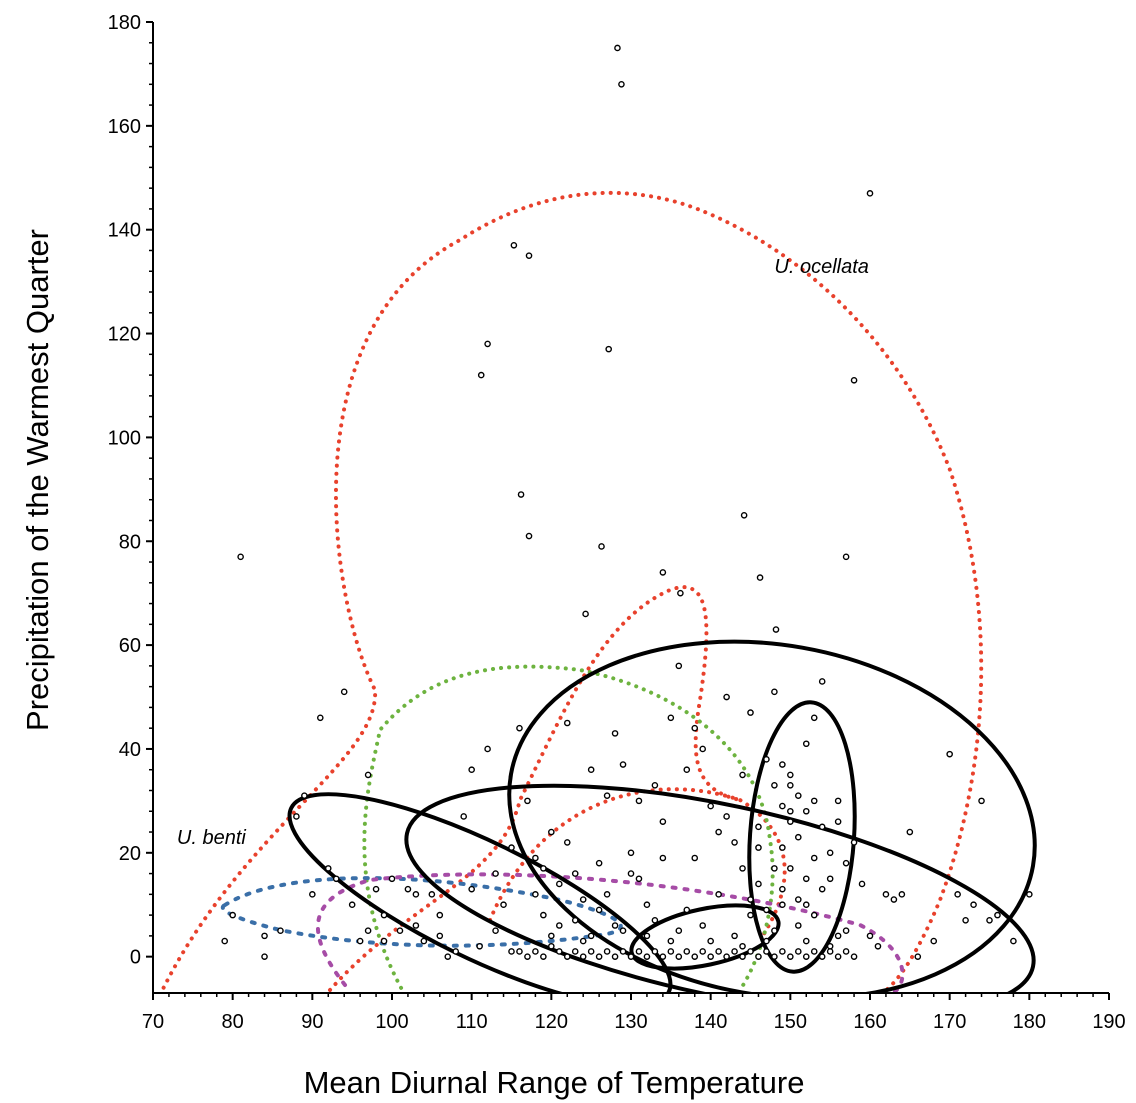 This screenshot has width=1136, height=1103. Describe the element at coordinates (949, 1022) in the screenshot. I see `x-tick-label: 170` at that location.